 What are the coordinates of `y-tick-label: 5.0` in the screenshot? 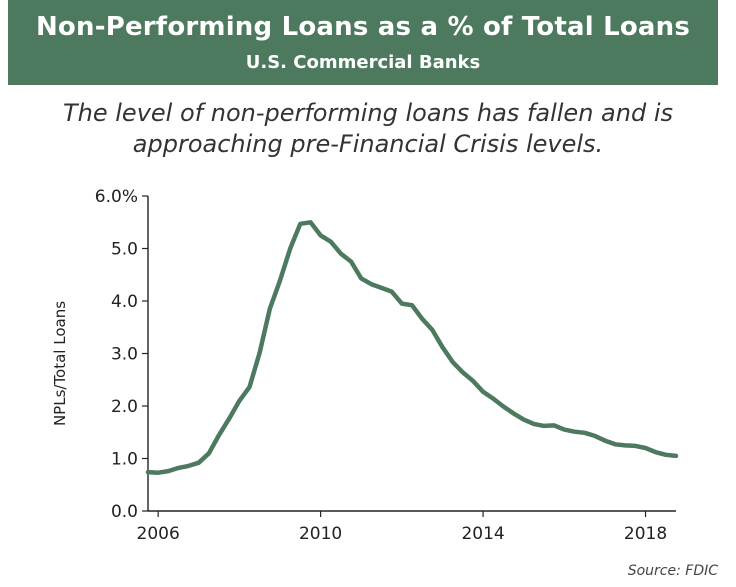 It's located at (124, 250).